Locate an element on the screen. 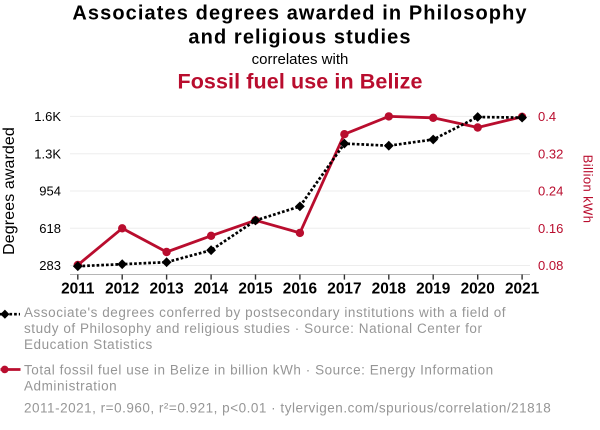 This screenshot has height=430, width=600. svg-text: correlates with is located at coordinates (300, 59).